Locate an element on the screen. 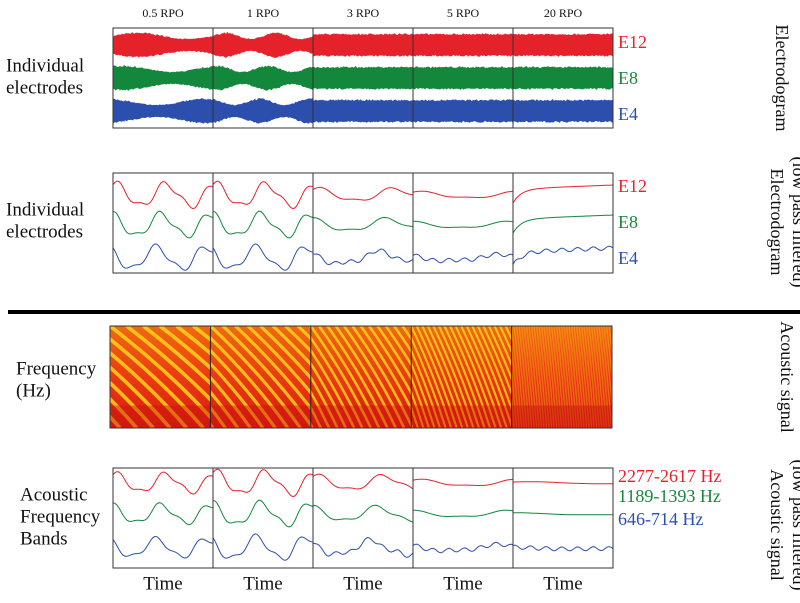 The height and width of the screenshot is (603, 800). panel-label: Acoustic is located at coordinates (54, 494).